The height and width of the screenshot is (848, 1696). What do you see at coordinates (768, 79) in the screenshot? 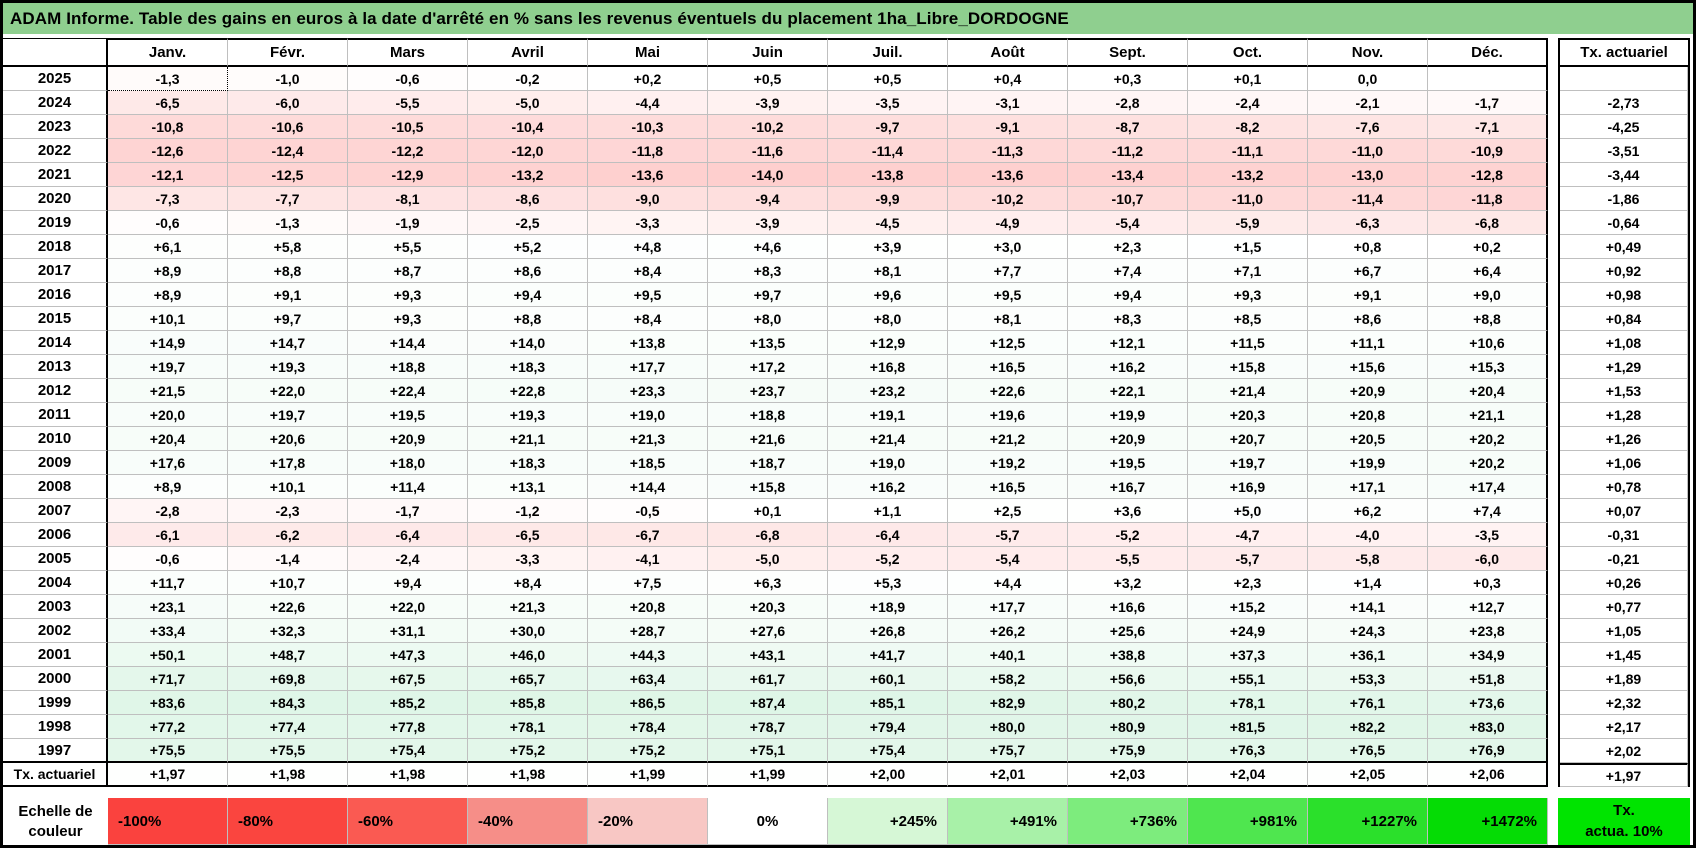
I see `cell-2025-m6: +0,5` at bounding box center [768, 79].